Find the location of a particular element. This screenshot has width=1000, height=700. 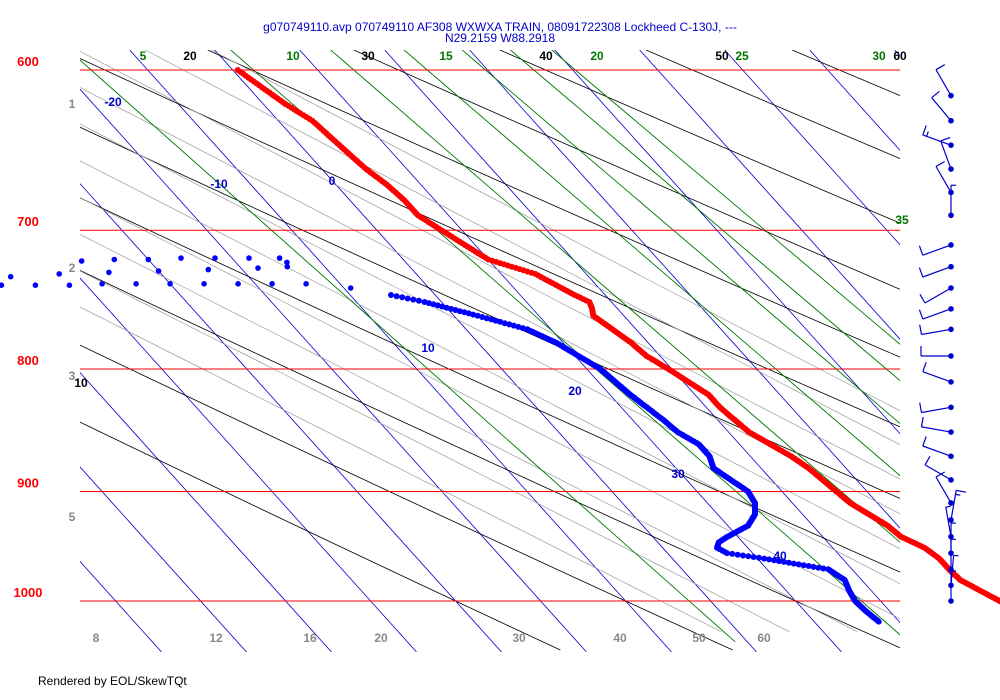

pressure-tick-label: 800 is located at coordinates (28, 360).